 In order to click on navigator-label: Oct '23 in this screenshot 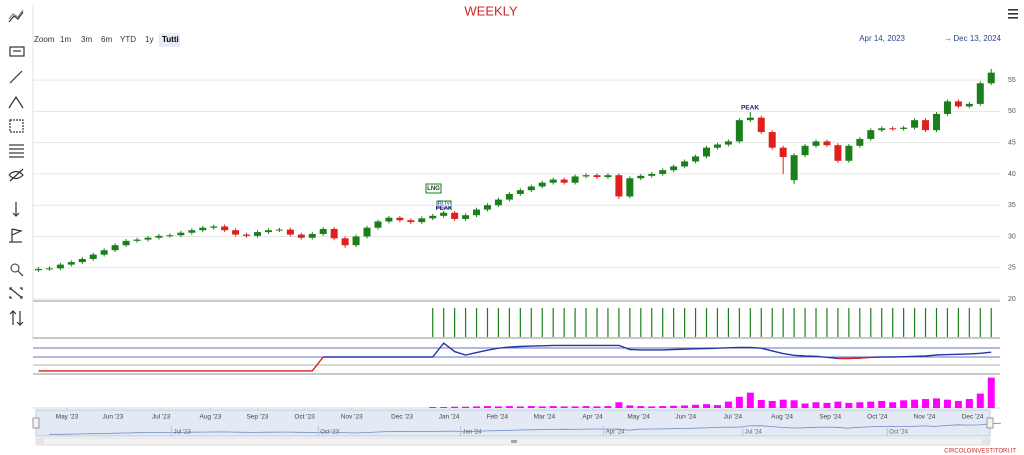, I will do `click(329, 433)`.